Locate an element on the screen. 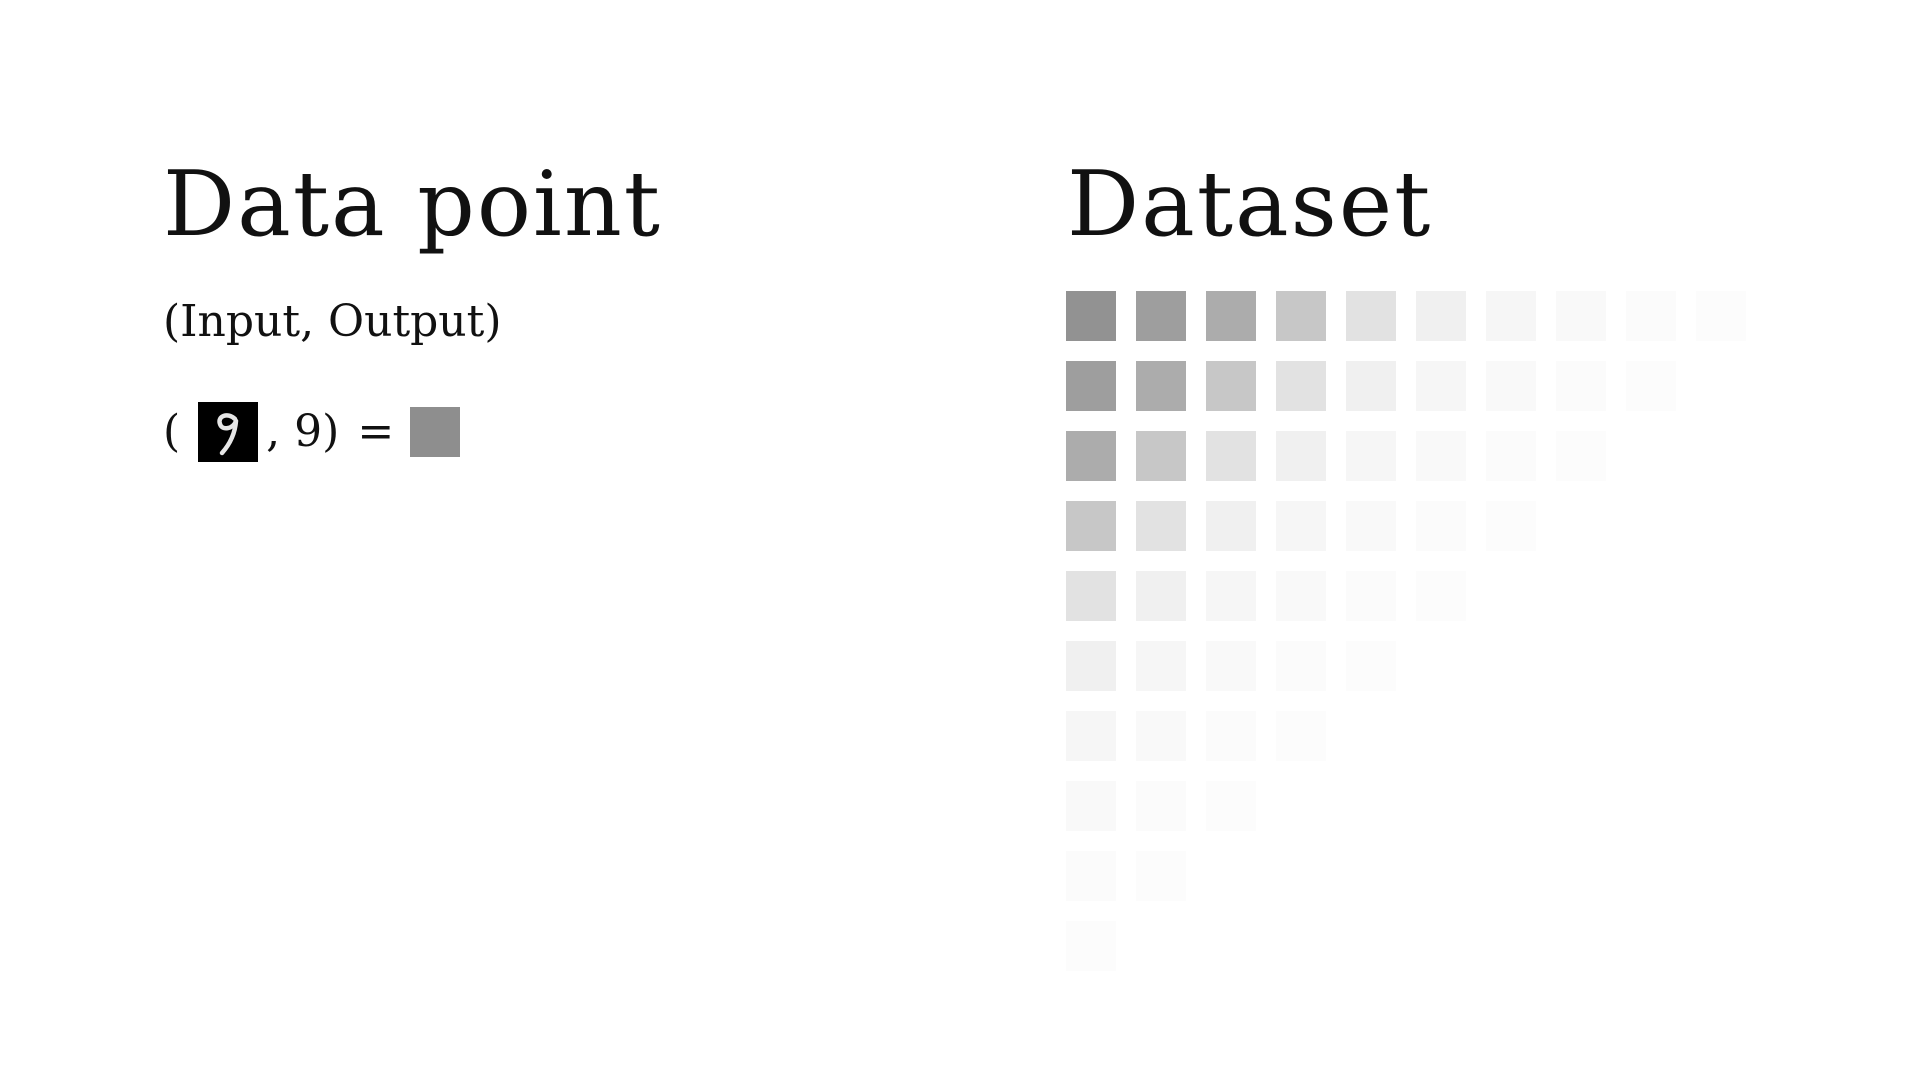  data-point-swatch is located at coordinates (435, 432).